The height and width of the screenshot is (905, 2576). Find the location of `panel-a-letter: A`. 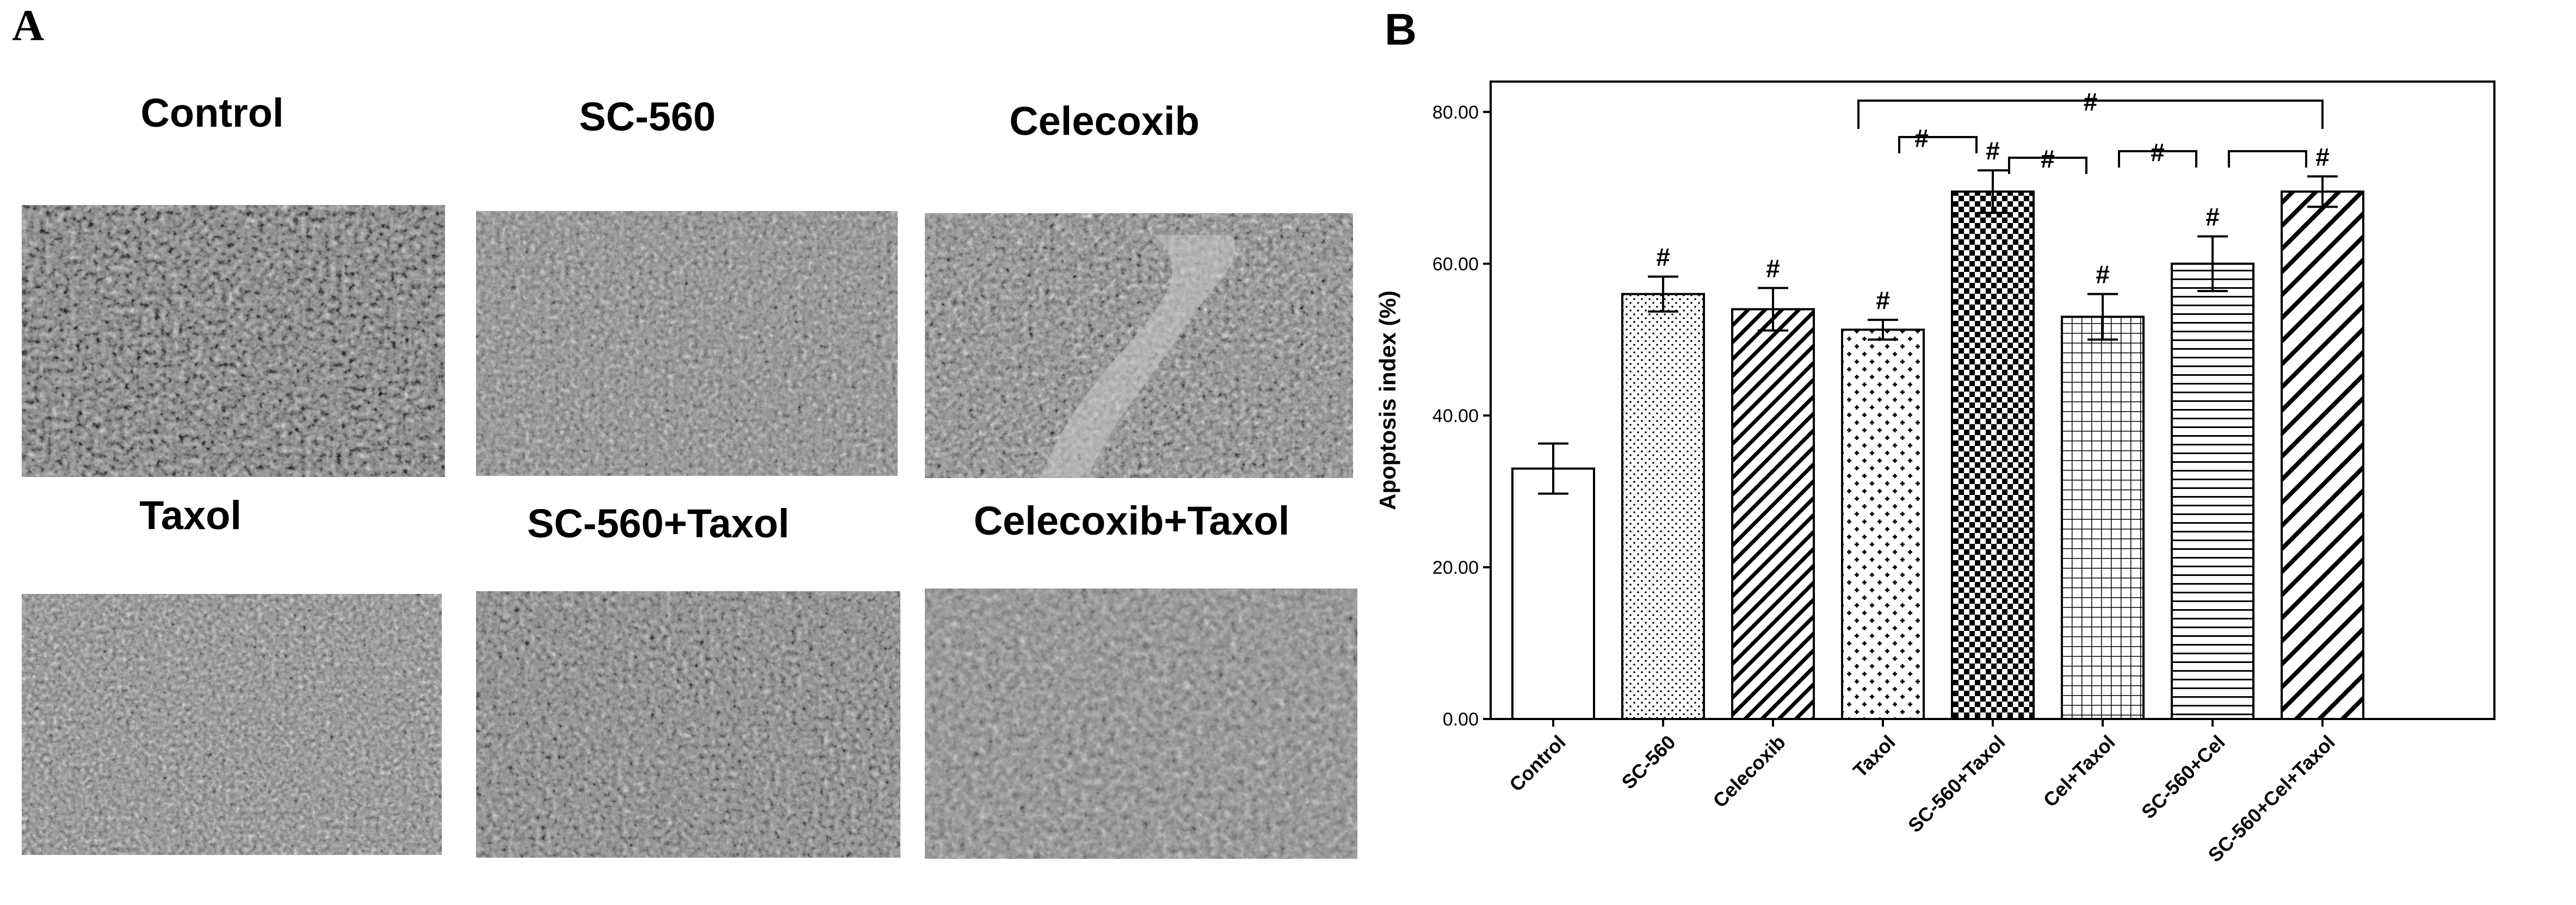

panel-a-letter: A is located at coordinates (29, 25).